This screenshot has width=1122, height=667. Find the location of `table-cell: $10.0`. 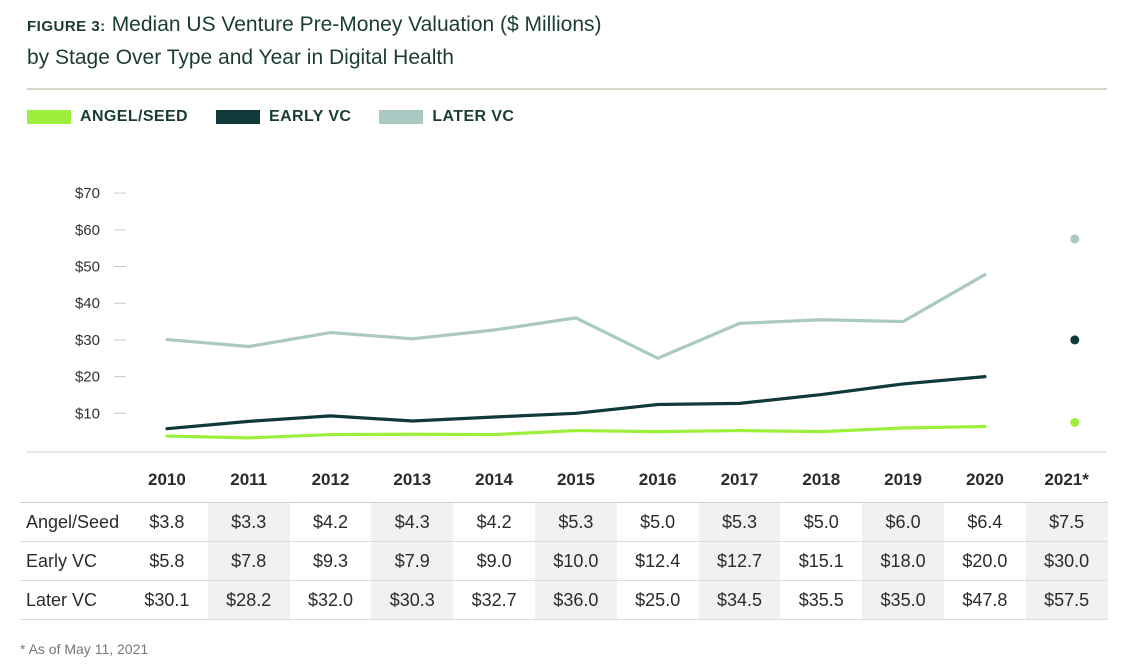

table-cell: $10.0 is located at coordinates (575, 561).